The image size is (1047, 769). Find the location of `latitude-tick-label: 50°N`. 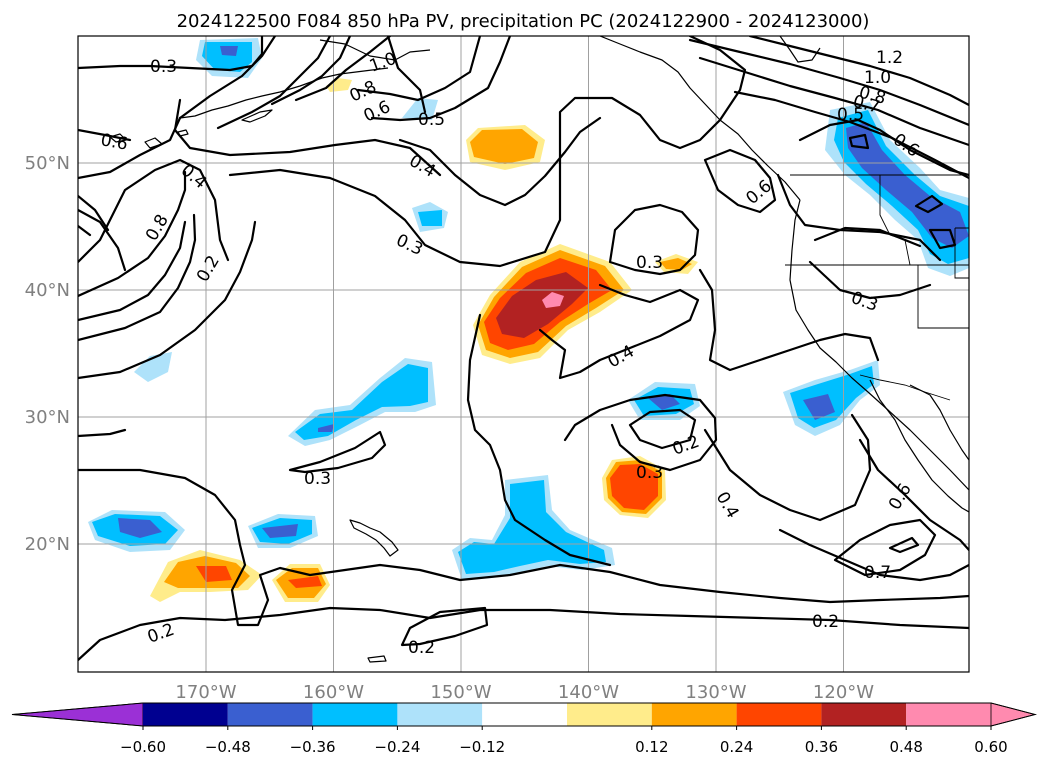

latitude-tick-label: 50°N is located at coordinates (47, 163).